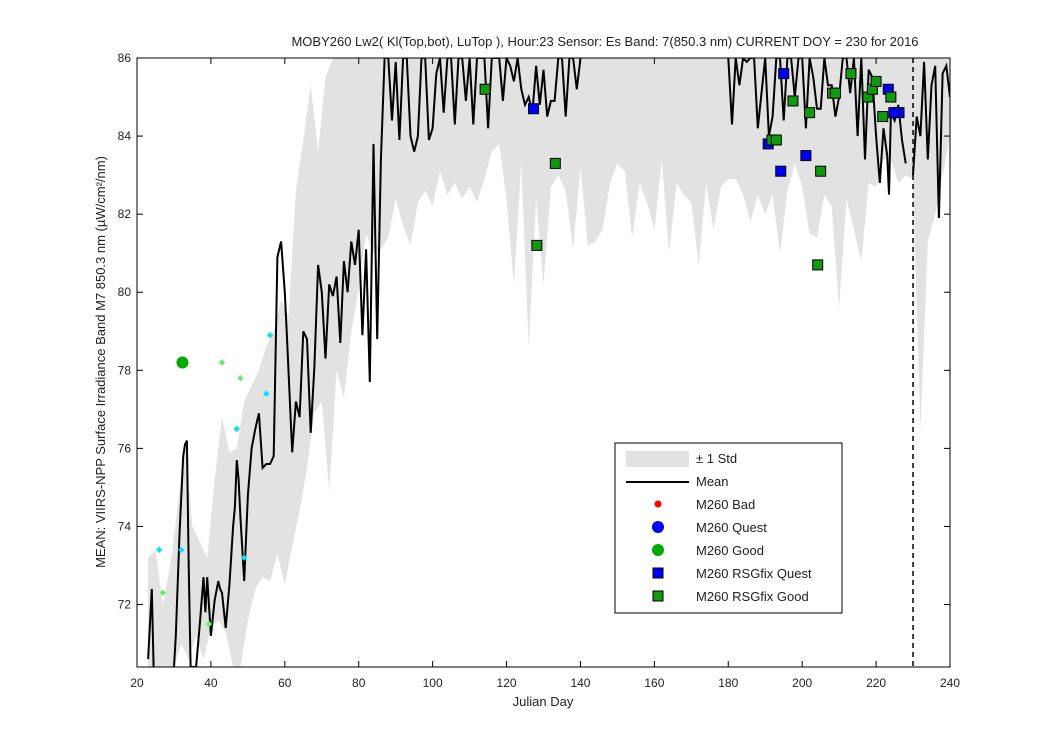  Describe the element at coordinates (731, 527) in the screenshot. I see `legend-quest-label: M260 Quest` at that location.